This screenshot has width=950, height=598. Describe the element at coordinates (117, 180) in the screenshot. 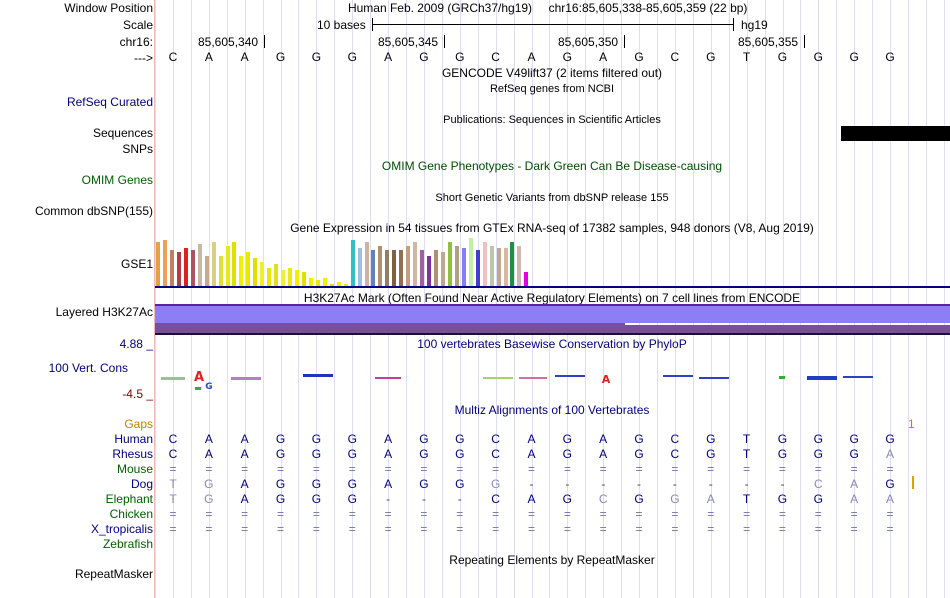

I see `omim-genes-label: OMIM Genes` at that location.